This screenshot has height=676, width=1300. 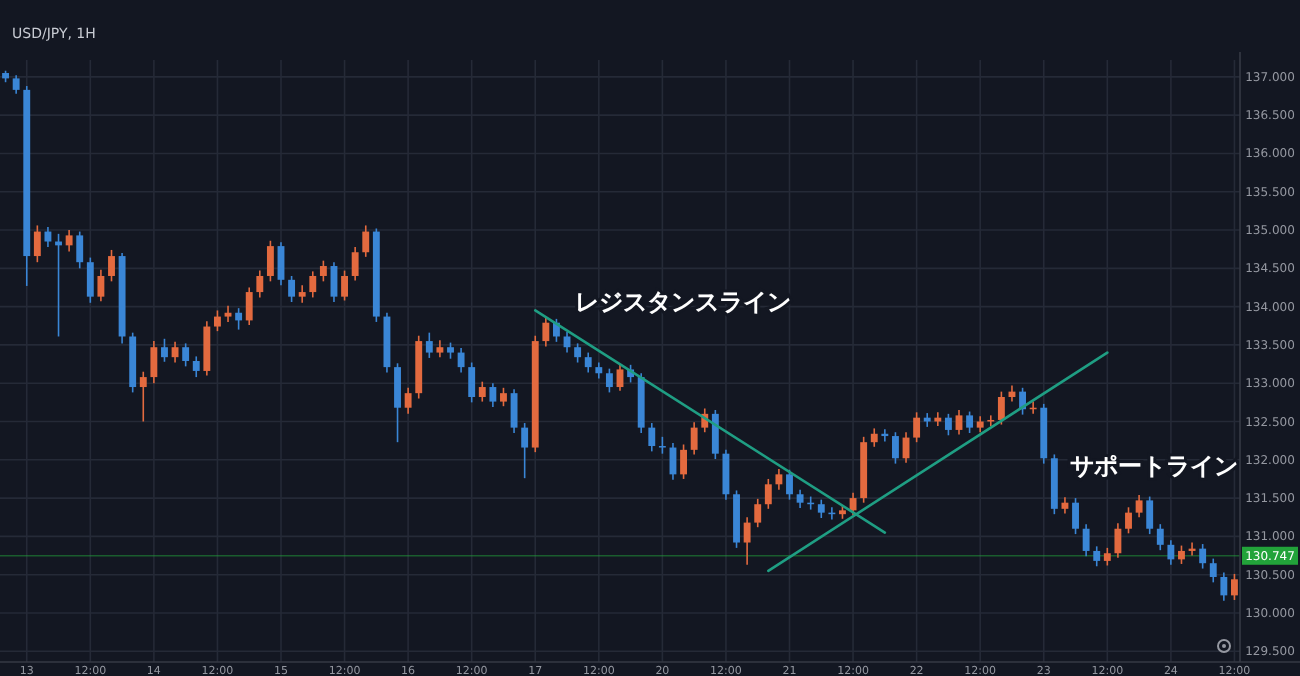 What do you see at coordinates (1153, 465) in the screenshot?
I see `text: サポートライン` at bounding box center [1153, 465].